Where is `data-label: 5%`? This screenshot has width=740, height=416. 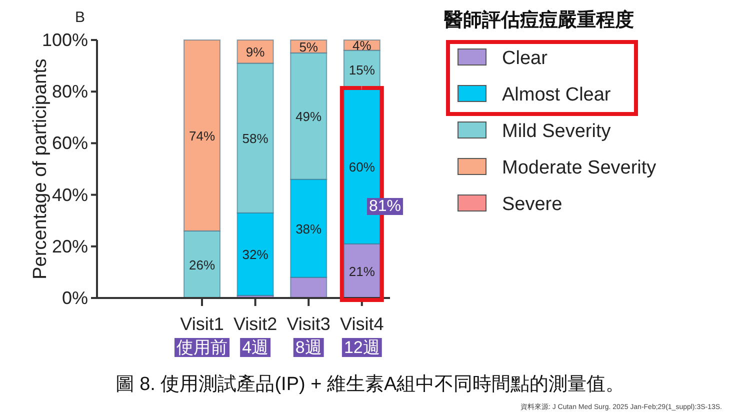 data-label: 5% is located at coordinates (308, 46).